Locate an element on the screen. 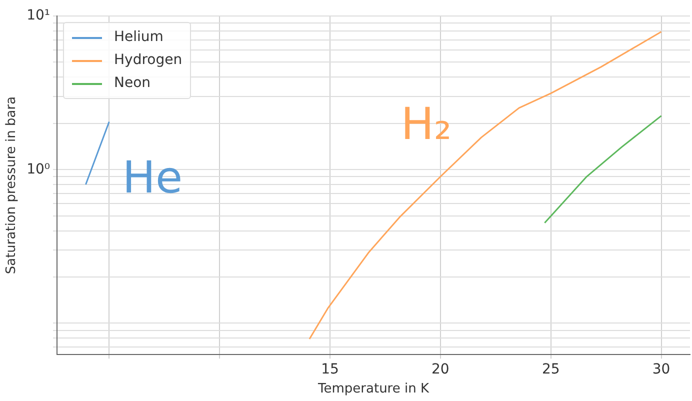 The height and width of the screenshot is (401, 692). legend-label: Neon is located at coordinates (132, 83).